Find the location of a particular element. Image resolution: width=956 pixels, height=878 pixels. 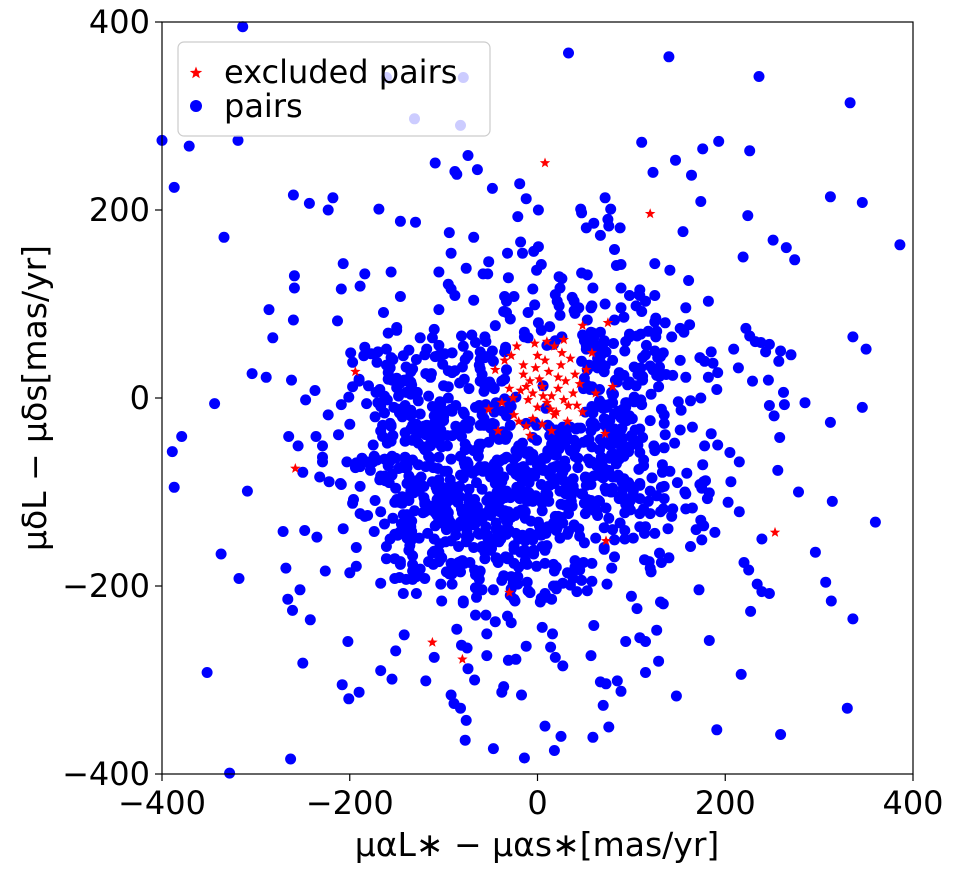

y-tick-label: 0 is located at coordinates (140, 398).